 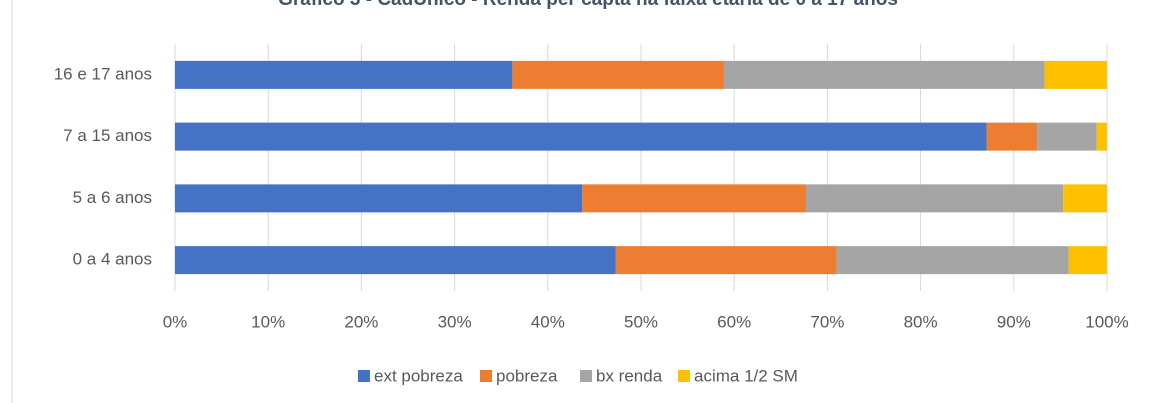 I want to click on legend-label: bx renda, so click(x=629, y=375).